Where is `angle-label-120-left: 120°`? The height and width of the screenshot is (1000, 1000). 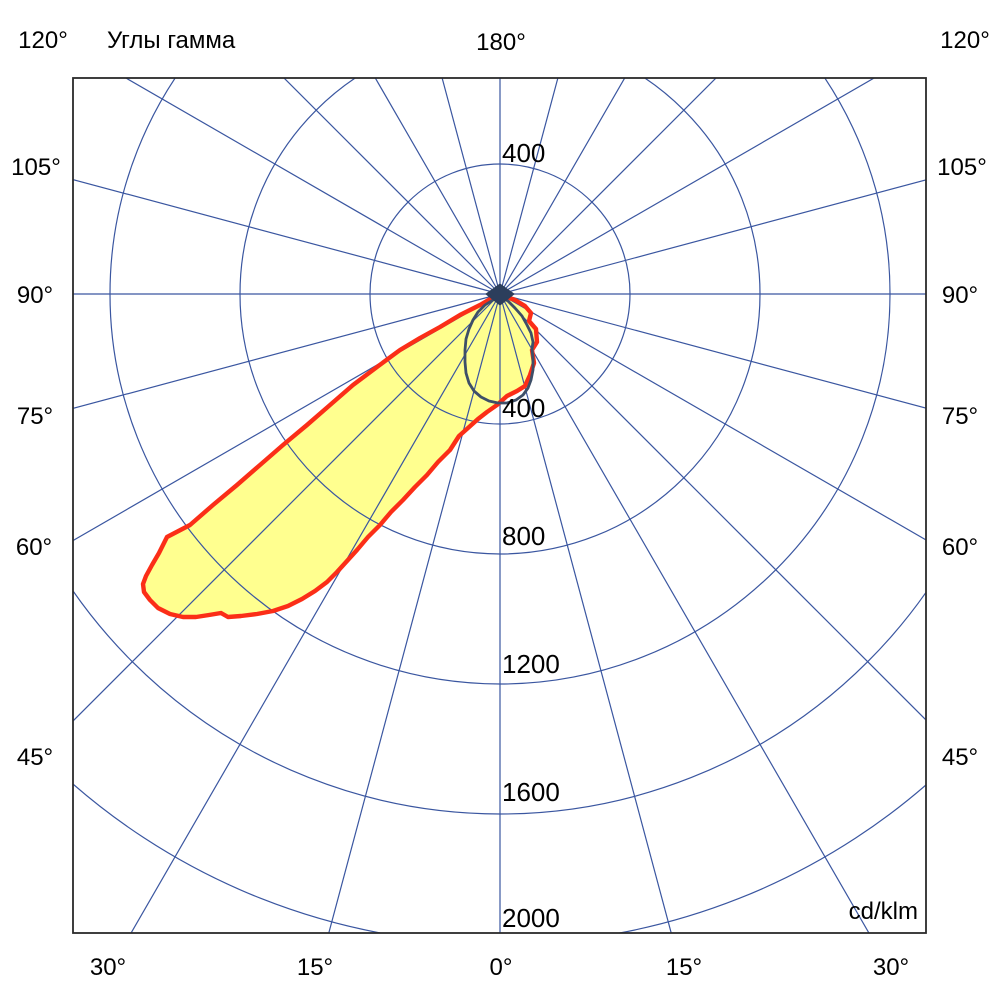
angle-label-120-left: 120° is located at coordinates (43, 40).